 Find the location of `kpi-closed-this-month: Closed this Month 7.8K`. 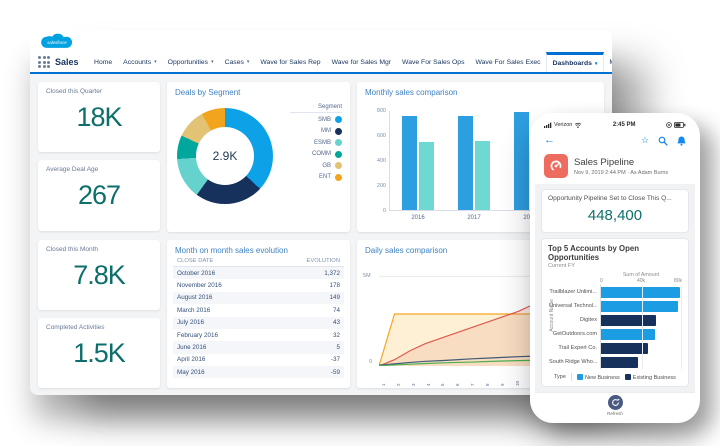

kpi-closed-this-month: Closed this Month 7.8K is located at coordinates (99, 275).